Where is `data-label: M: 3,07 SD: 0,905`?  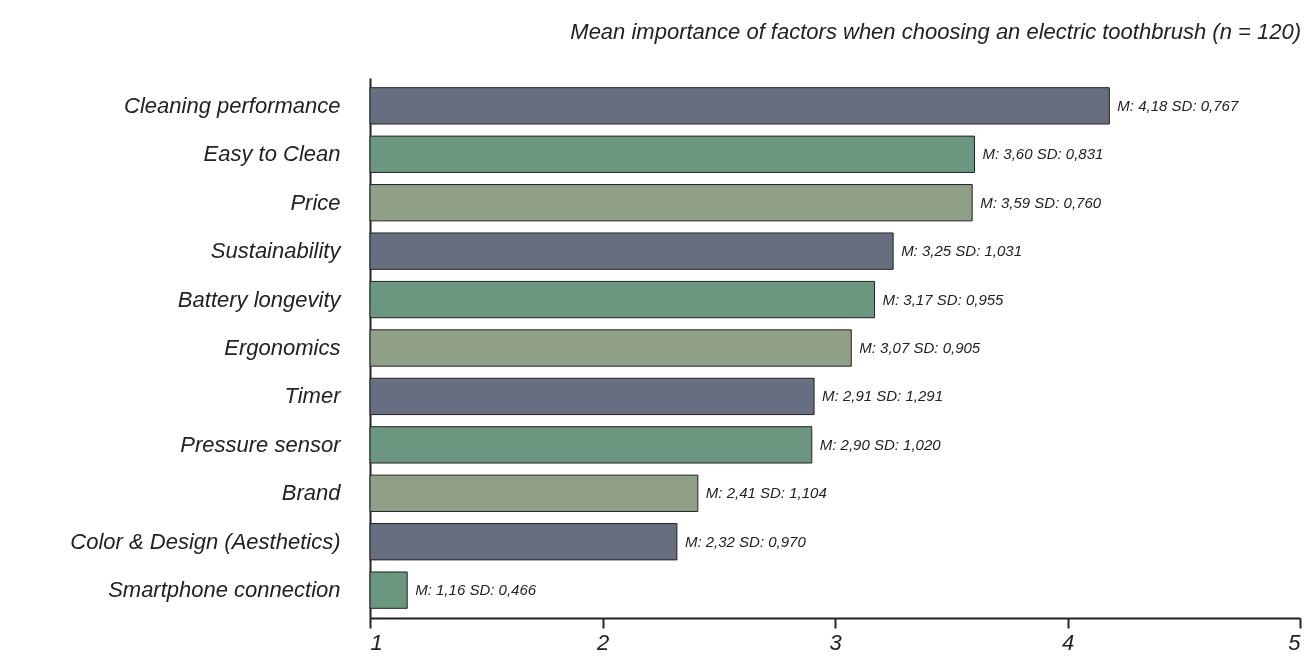 data-label: M: 3,07 SD: 0,905 is located at coordinates (920, 347).